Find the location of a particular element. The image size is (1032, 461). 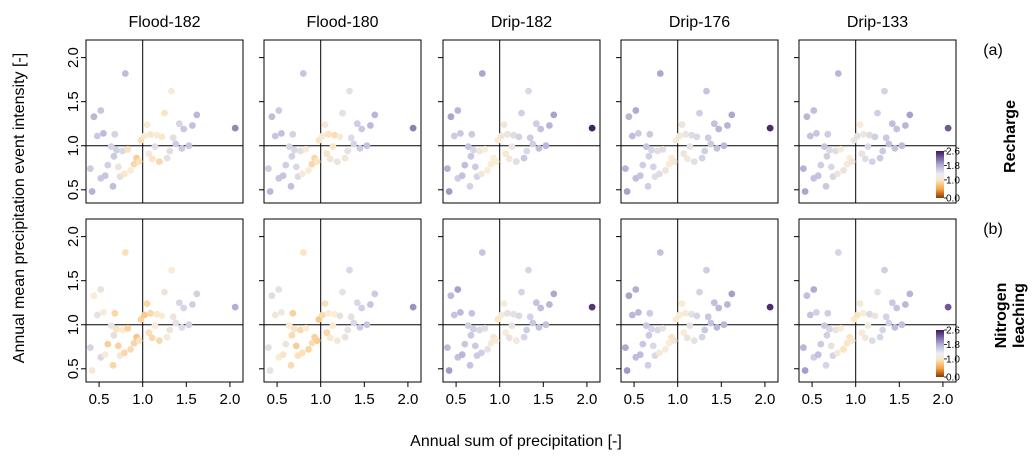

x-tick-label: 2.0 is located at coordinates (586, 399).